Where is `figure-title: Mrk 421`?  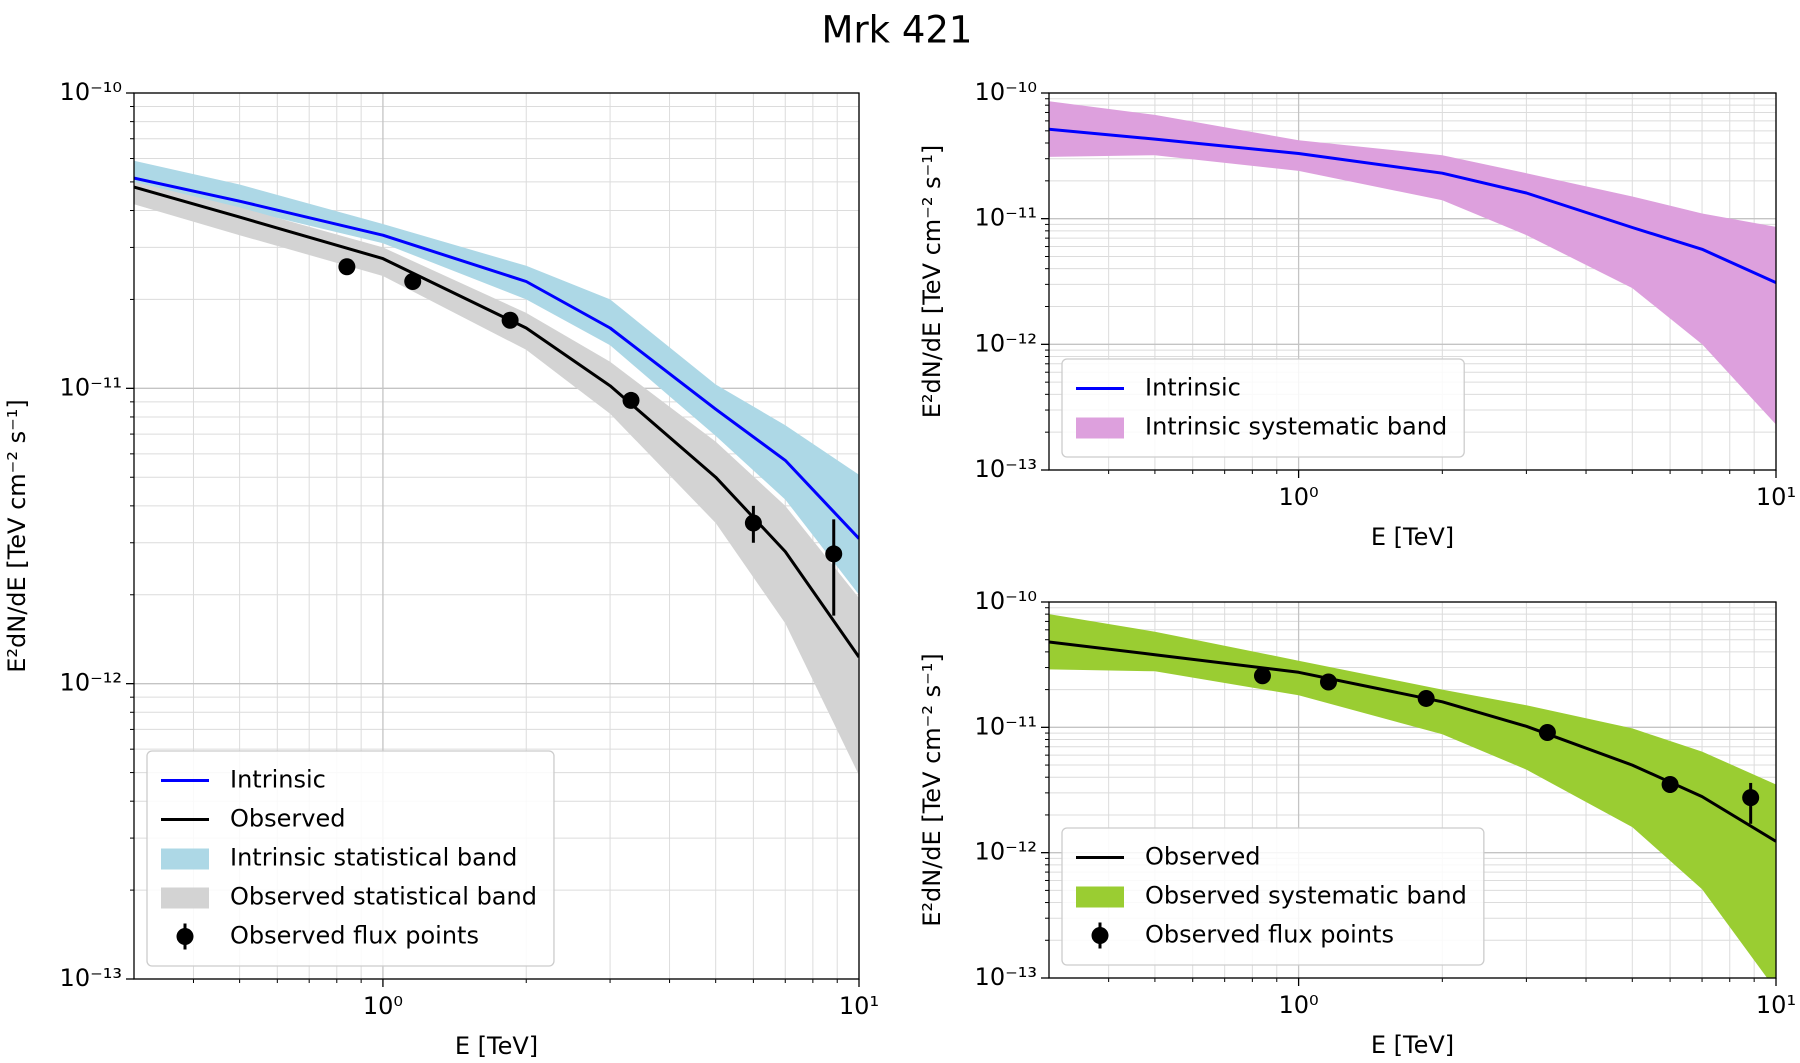
figure-title: Mrk 421 is located at coordinates (897, 30).